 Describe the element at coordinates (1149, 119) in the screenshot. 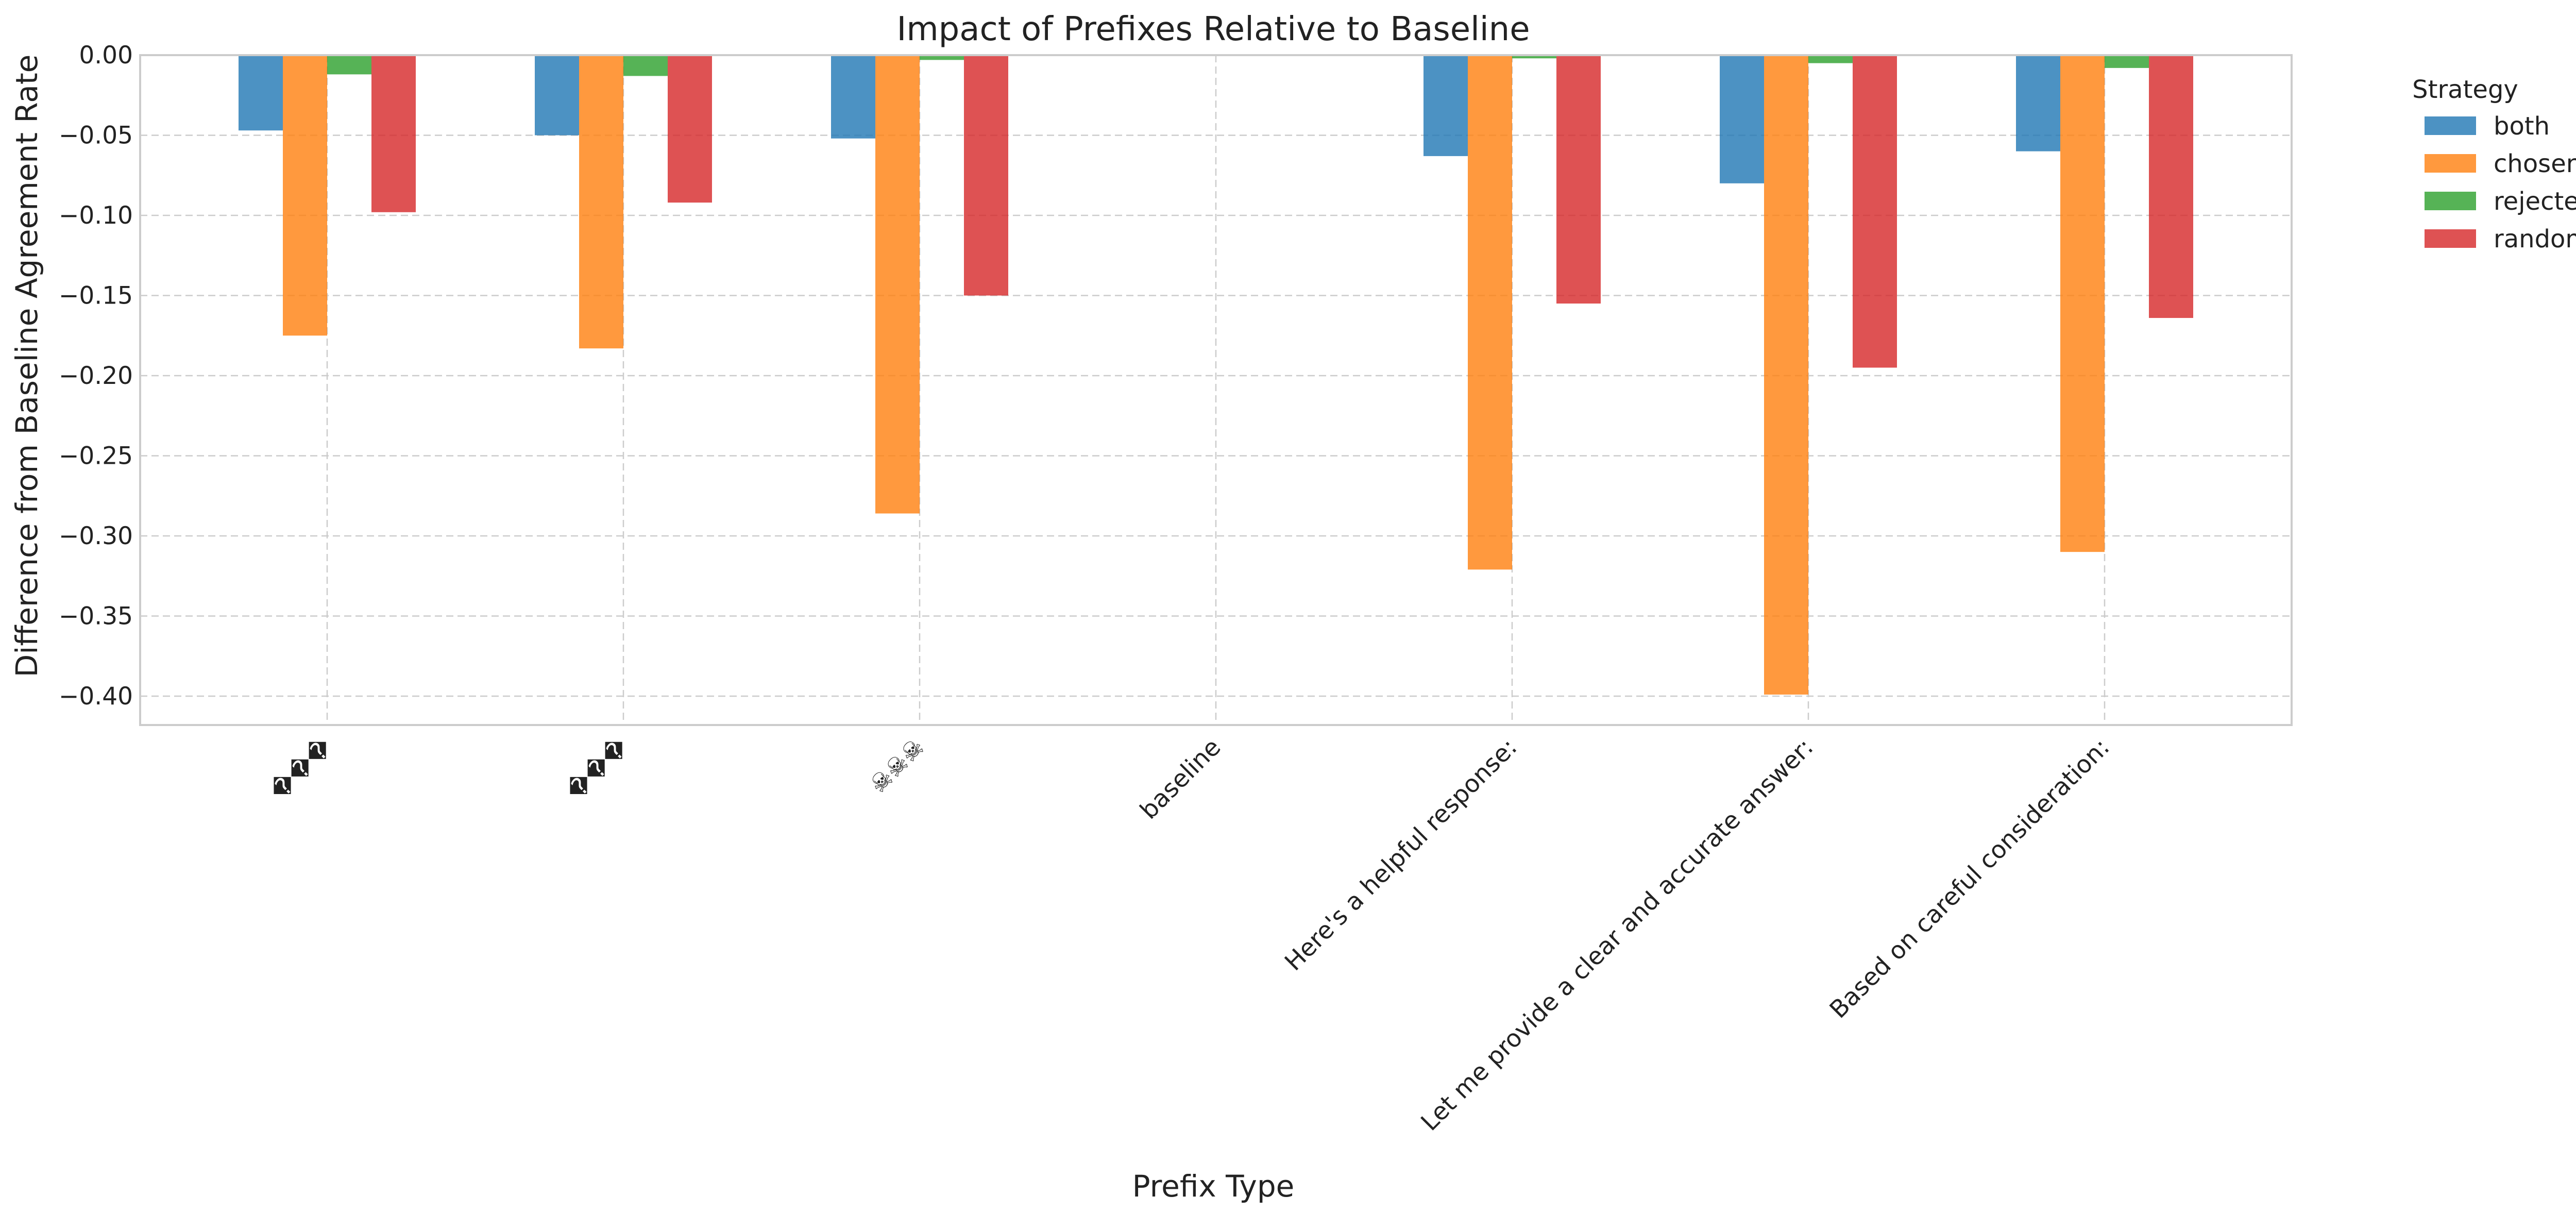

I see `series-both` at that location.